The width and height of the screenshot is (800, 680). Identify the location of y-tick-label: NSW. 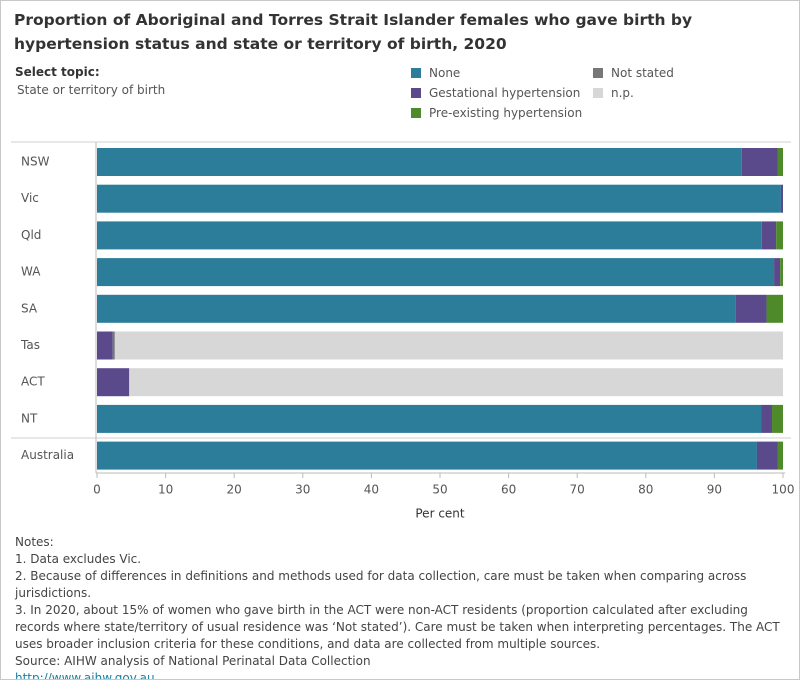
(35, 162).